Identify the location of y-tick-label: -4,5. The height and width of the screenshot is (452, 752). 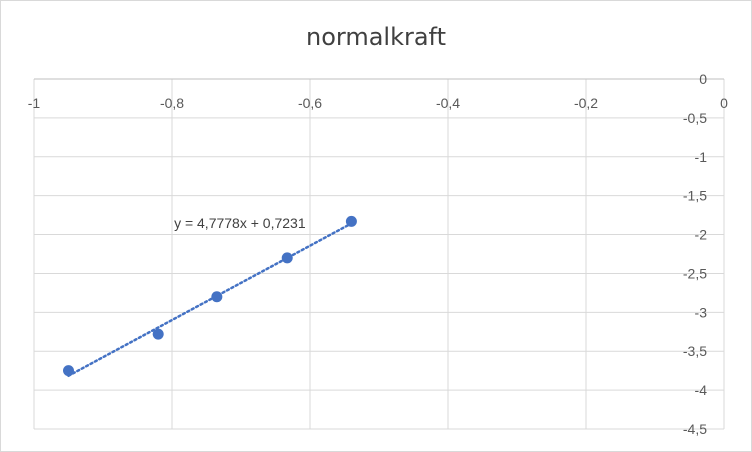
(695, 429).